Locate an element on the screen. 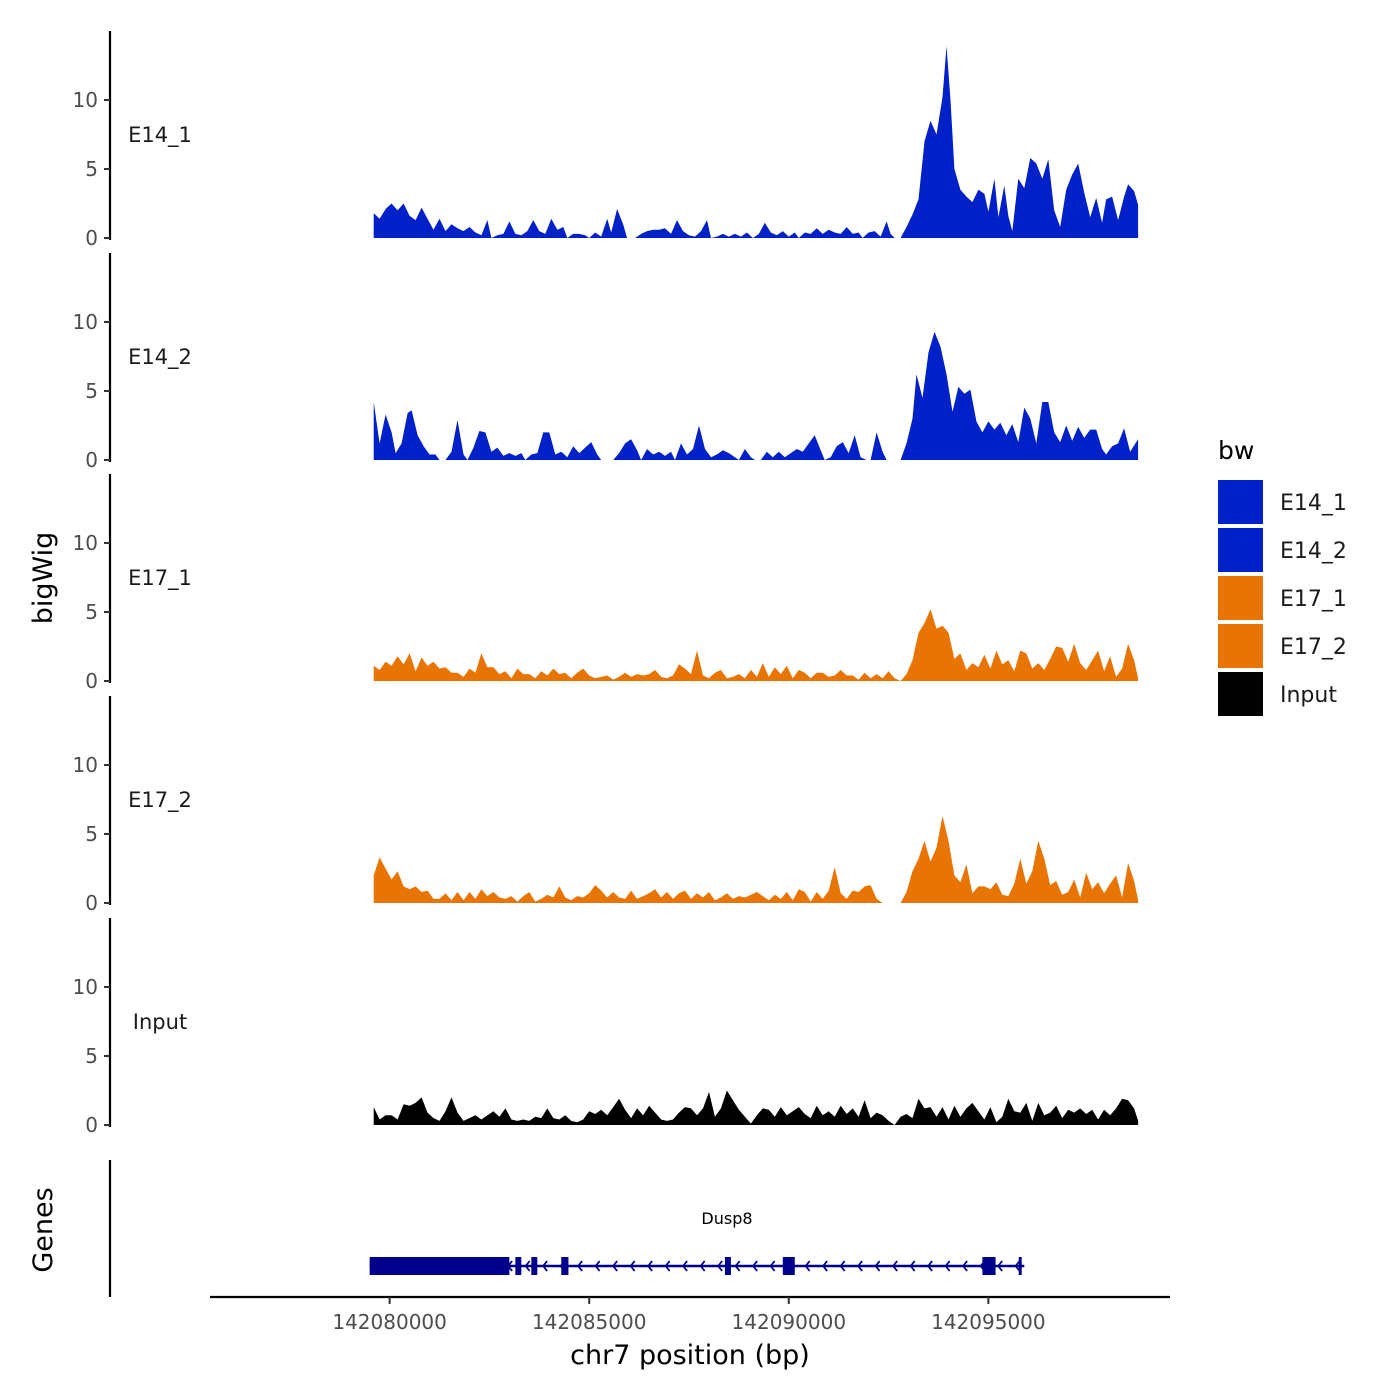 This screenshot has width=1400, height=1400. legend-title: bw is located at coordinates (1236, 450).